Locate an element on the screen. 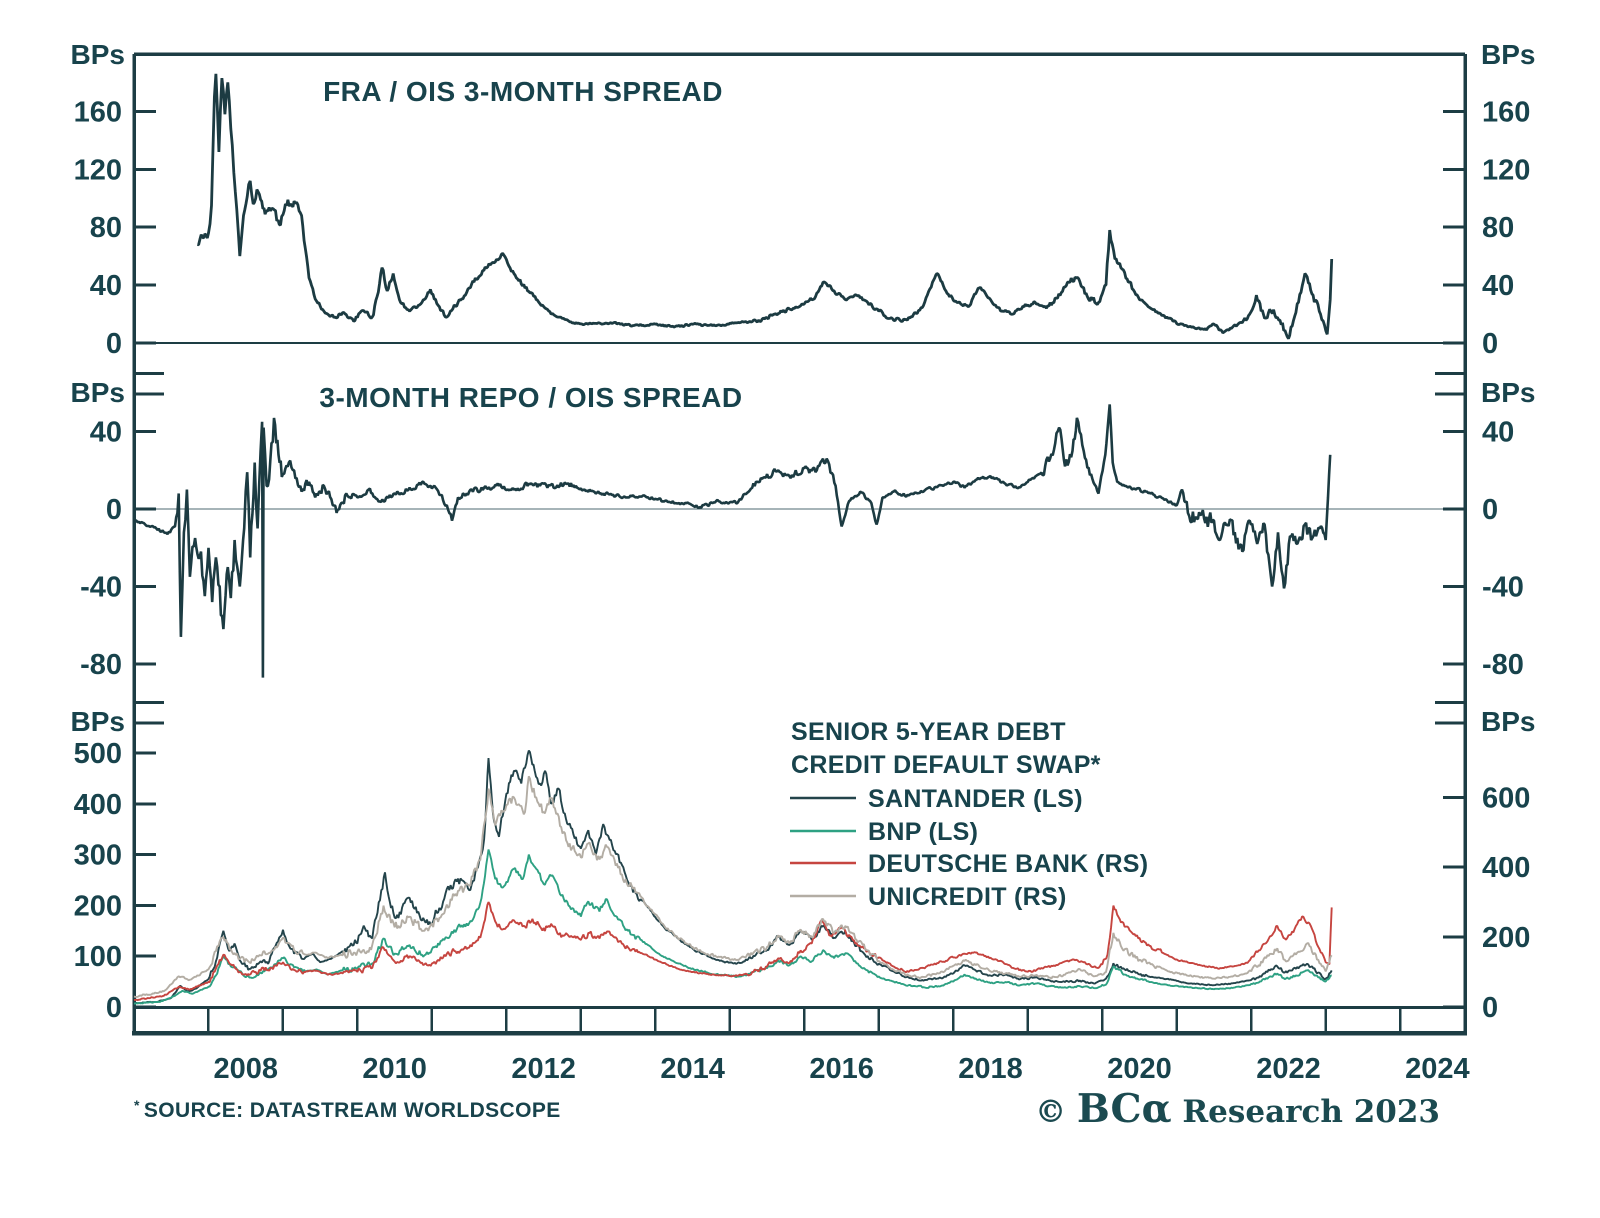  panel2-unit-right: BPs is located at coordinates (1508, 392).